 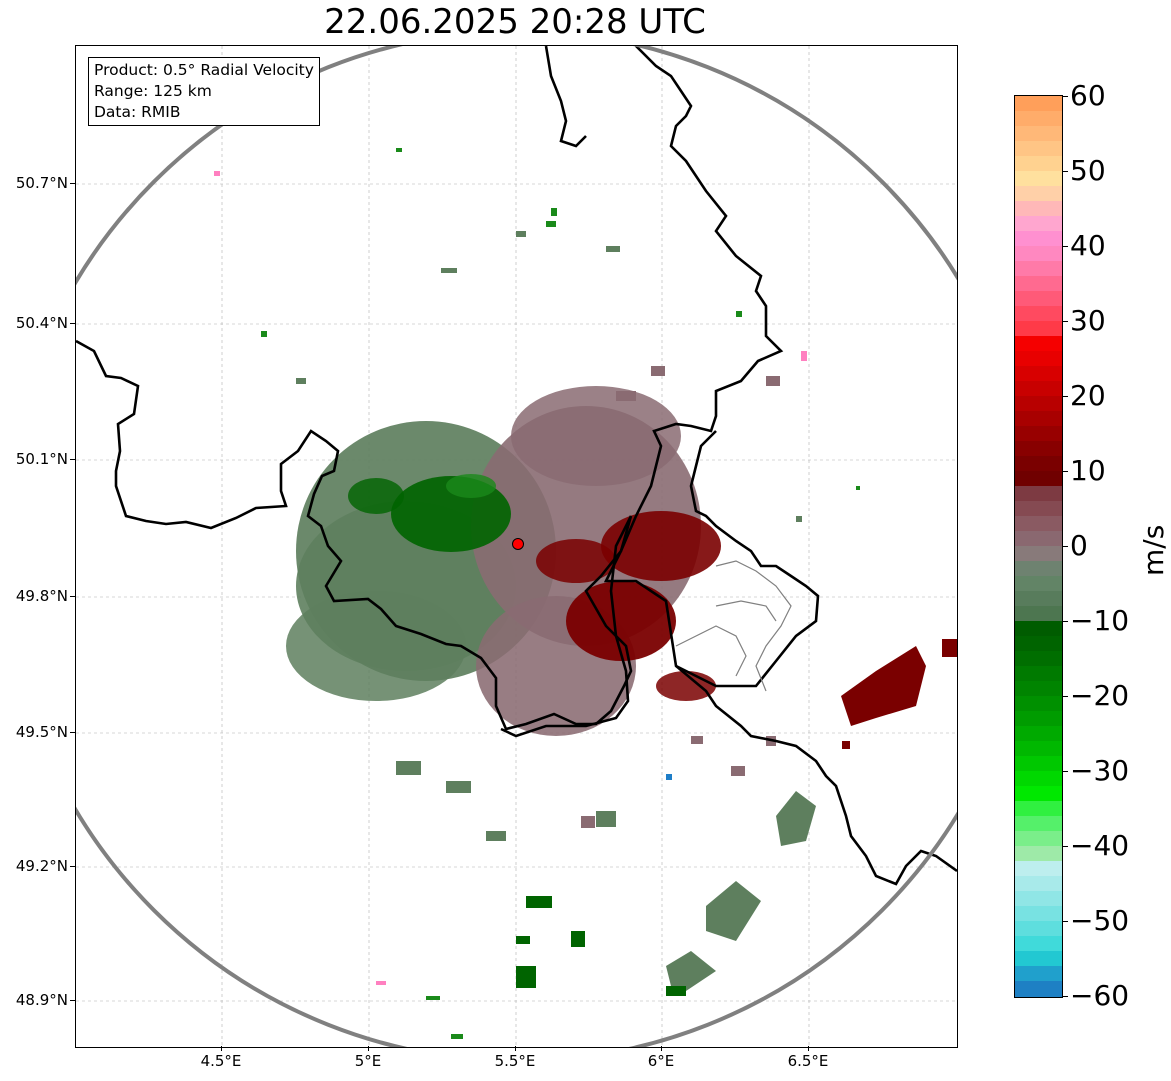 What do you see at coordinates (1100, 695) in the screenshot?
I see `colorbar-label: −20` at bounding box center [1100, 695].